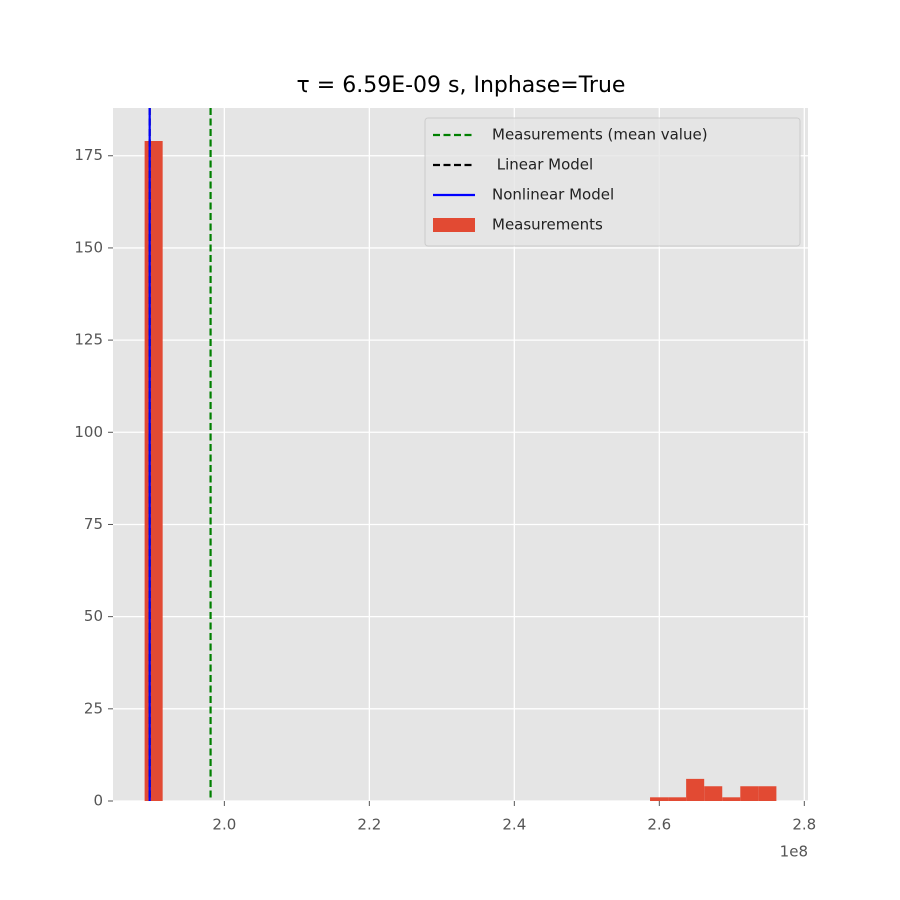 This screenshot has height=900, width=900. Describe the element at coordinates (88, 155) in the screenshot. I see `y-tick-label: 175` at that location.